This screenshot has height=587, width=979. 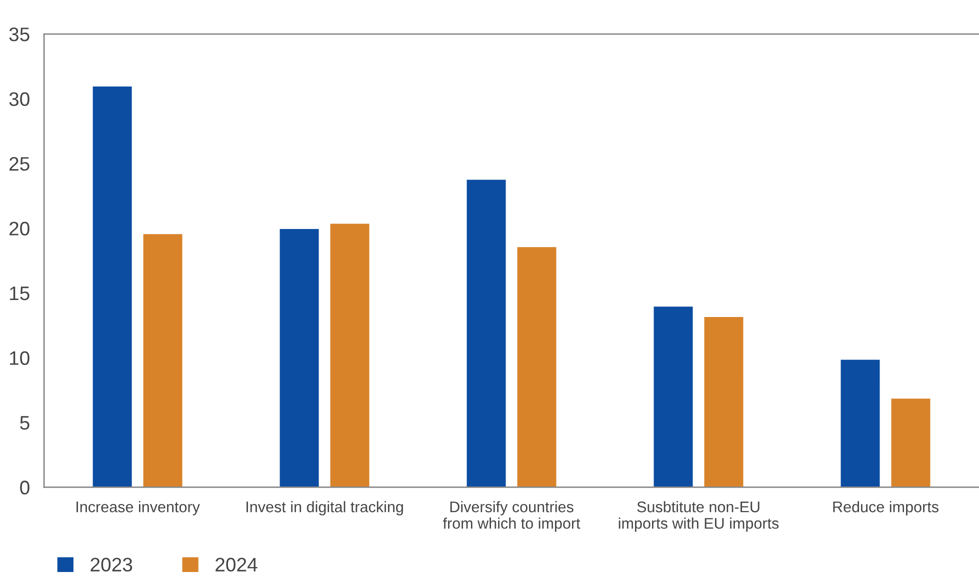 What do you see at coordinates (698, 516) in the screenshot?
I see `x-tick-label: Susbtitute non-EU imports with EU imports` at bounding box center [698, 516].